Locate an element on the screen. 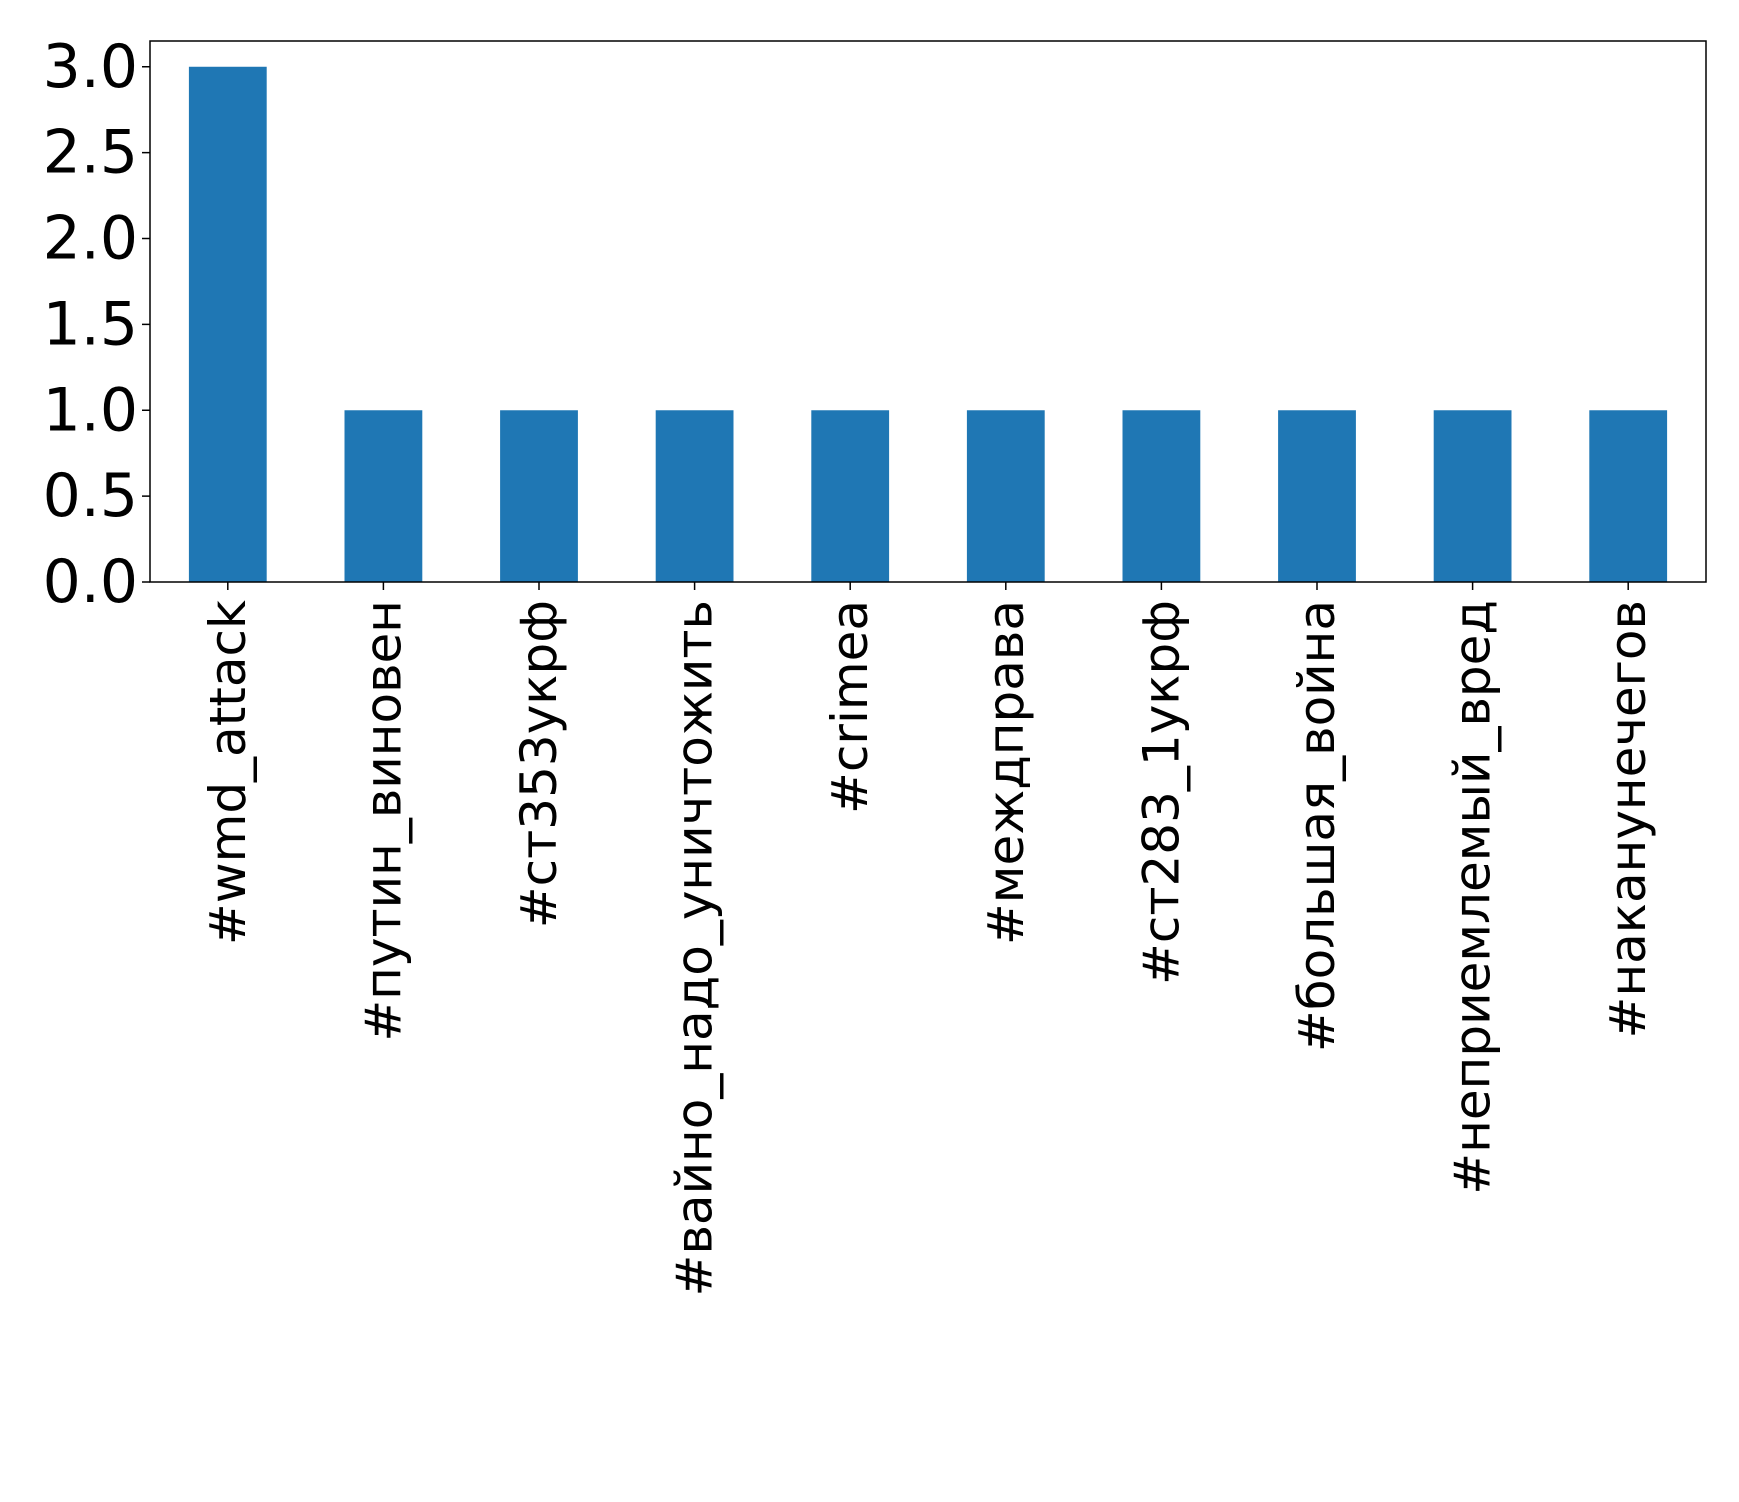 The image size is (1739, 1502). y-tick-label: 3.0 is located at coordinates (90, 67).